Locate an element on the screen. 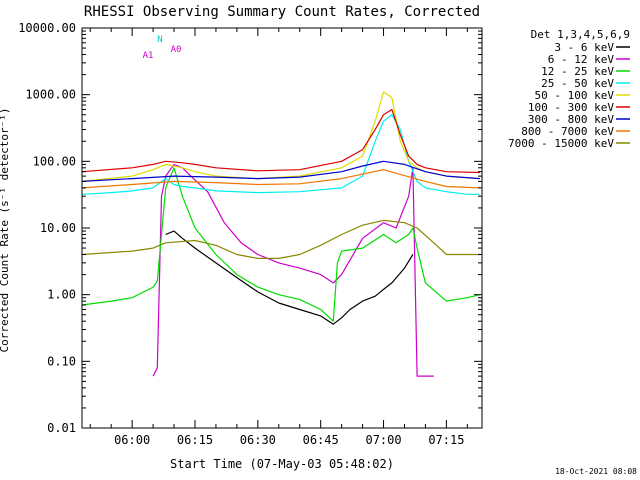  y-tick-label: 1000.00 is located at coordinates (50, 95).